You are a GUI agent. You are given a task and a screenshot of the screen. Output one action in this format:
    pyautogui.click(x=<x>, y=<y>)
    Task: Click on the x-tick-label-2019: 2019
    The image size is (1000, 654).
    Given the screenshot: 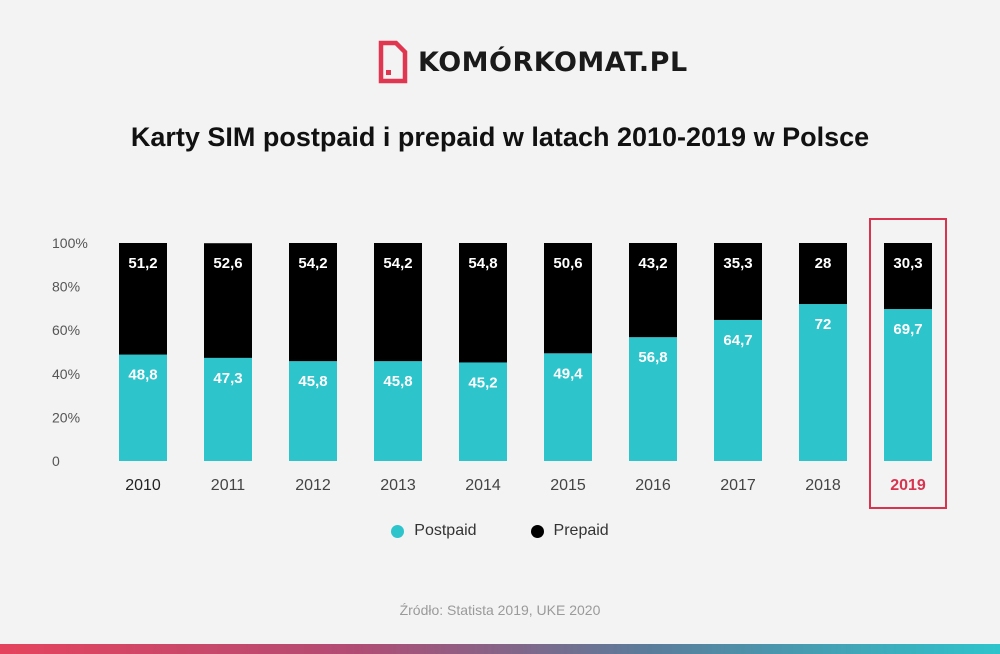 What is the action you would take?
    pyautogui.click(x=908, y=485)
    